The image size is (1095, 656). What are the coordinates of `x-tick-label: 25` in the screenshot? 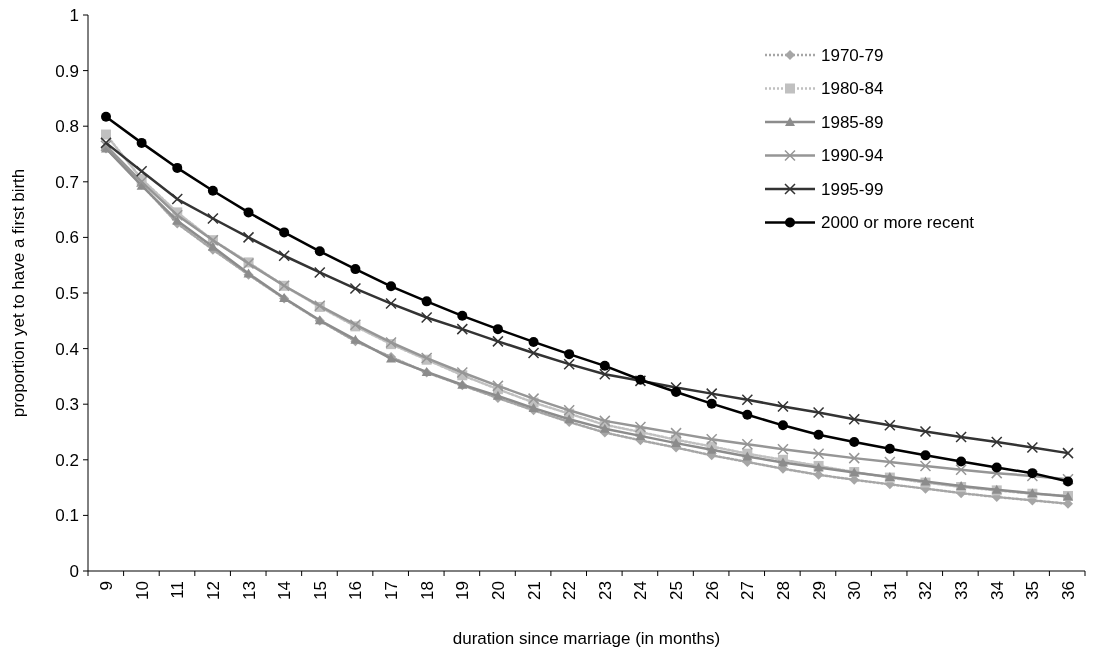 It's located at (677, 590).